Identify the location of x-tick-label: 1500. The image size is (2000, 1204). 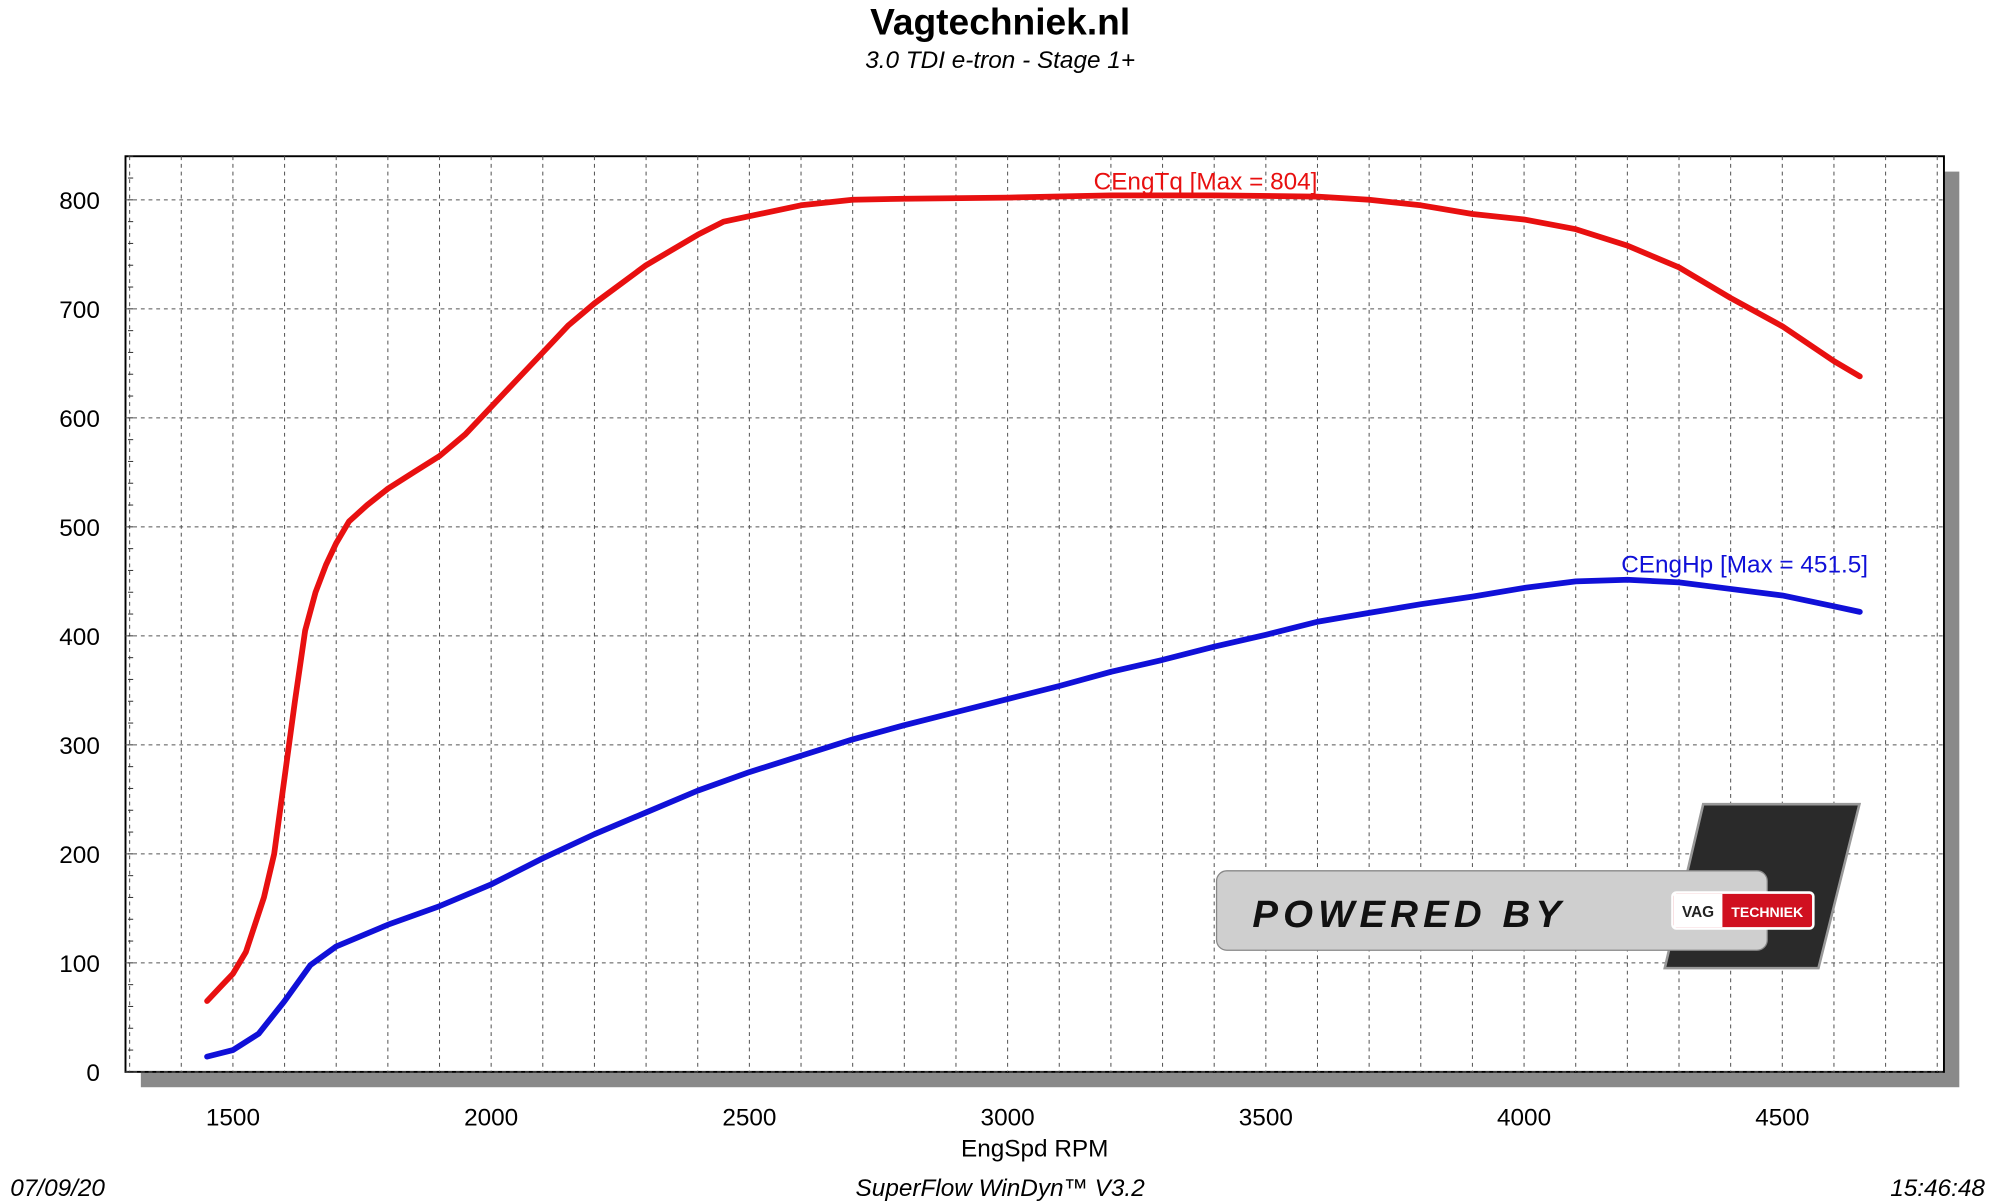
(233, 1118).